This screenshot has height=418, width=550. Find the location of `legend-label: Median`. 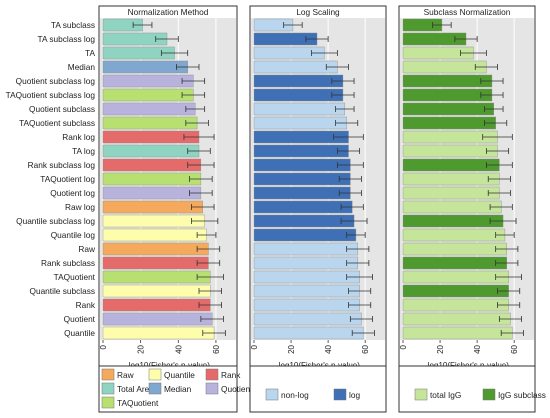

legend-label: Median is located at coordinates (178, 389).